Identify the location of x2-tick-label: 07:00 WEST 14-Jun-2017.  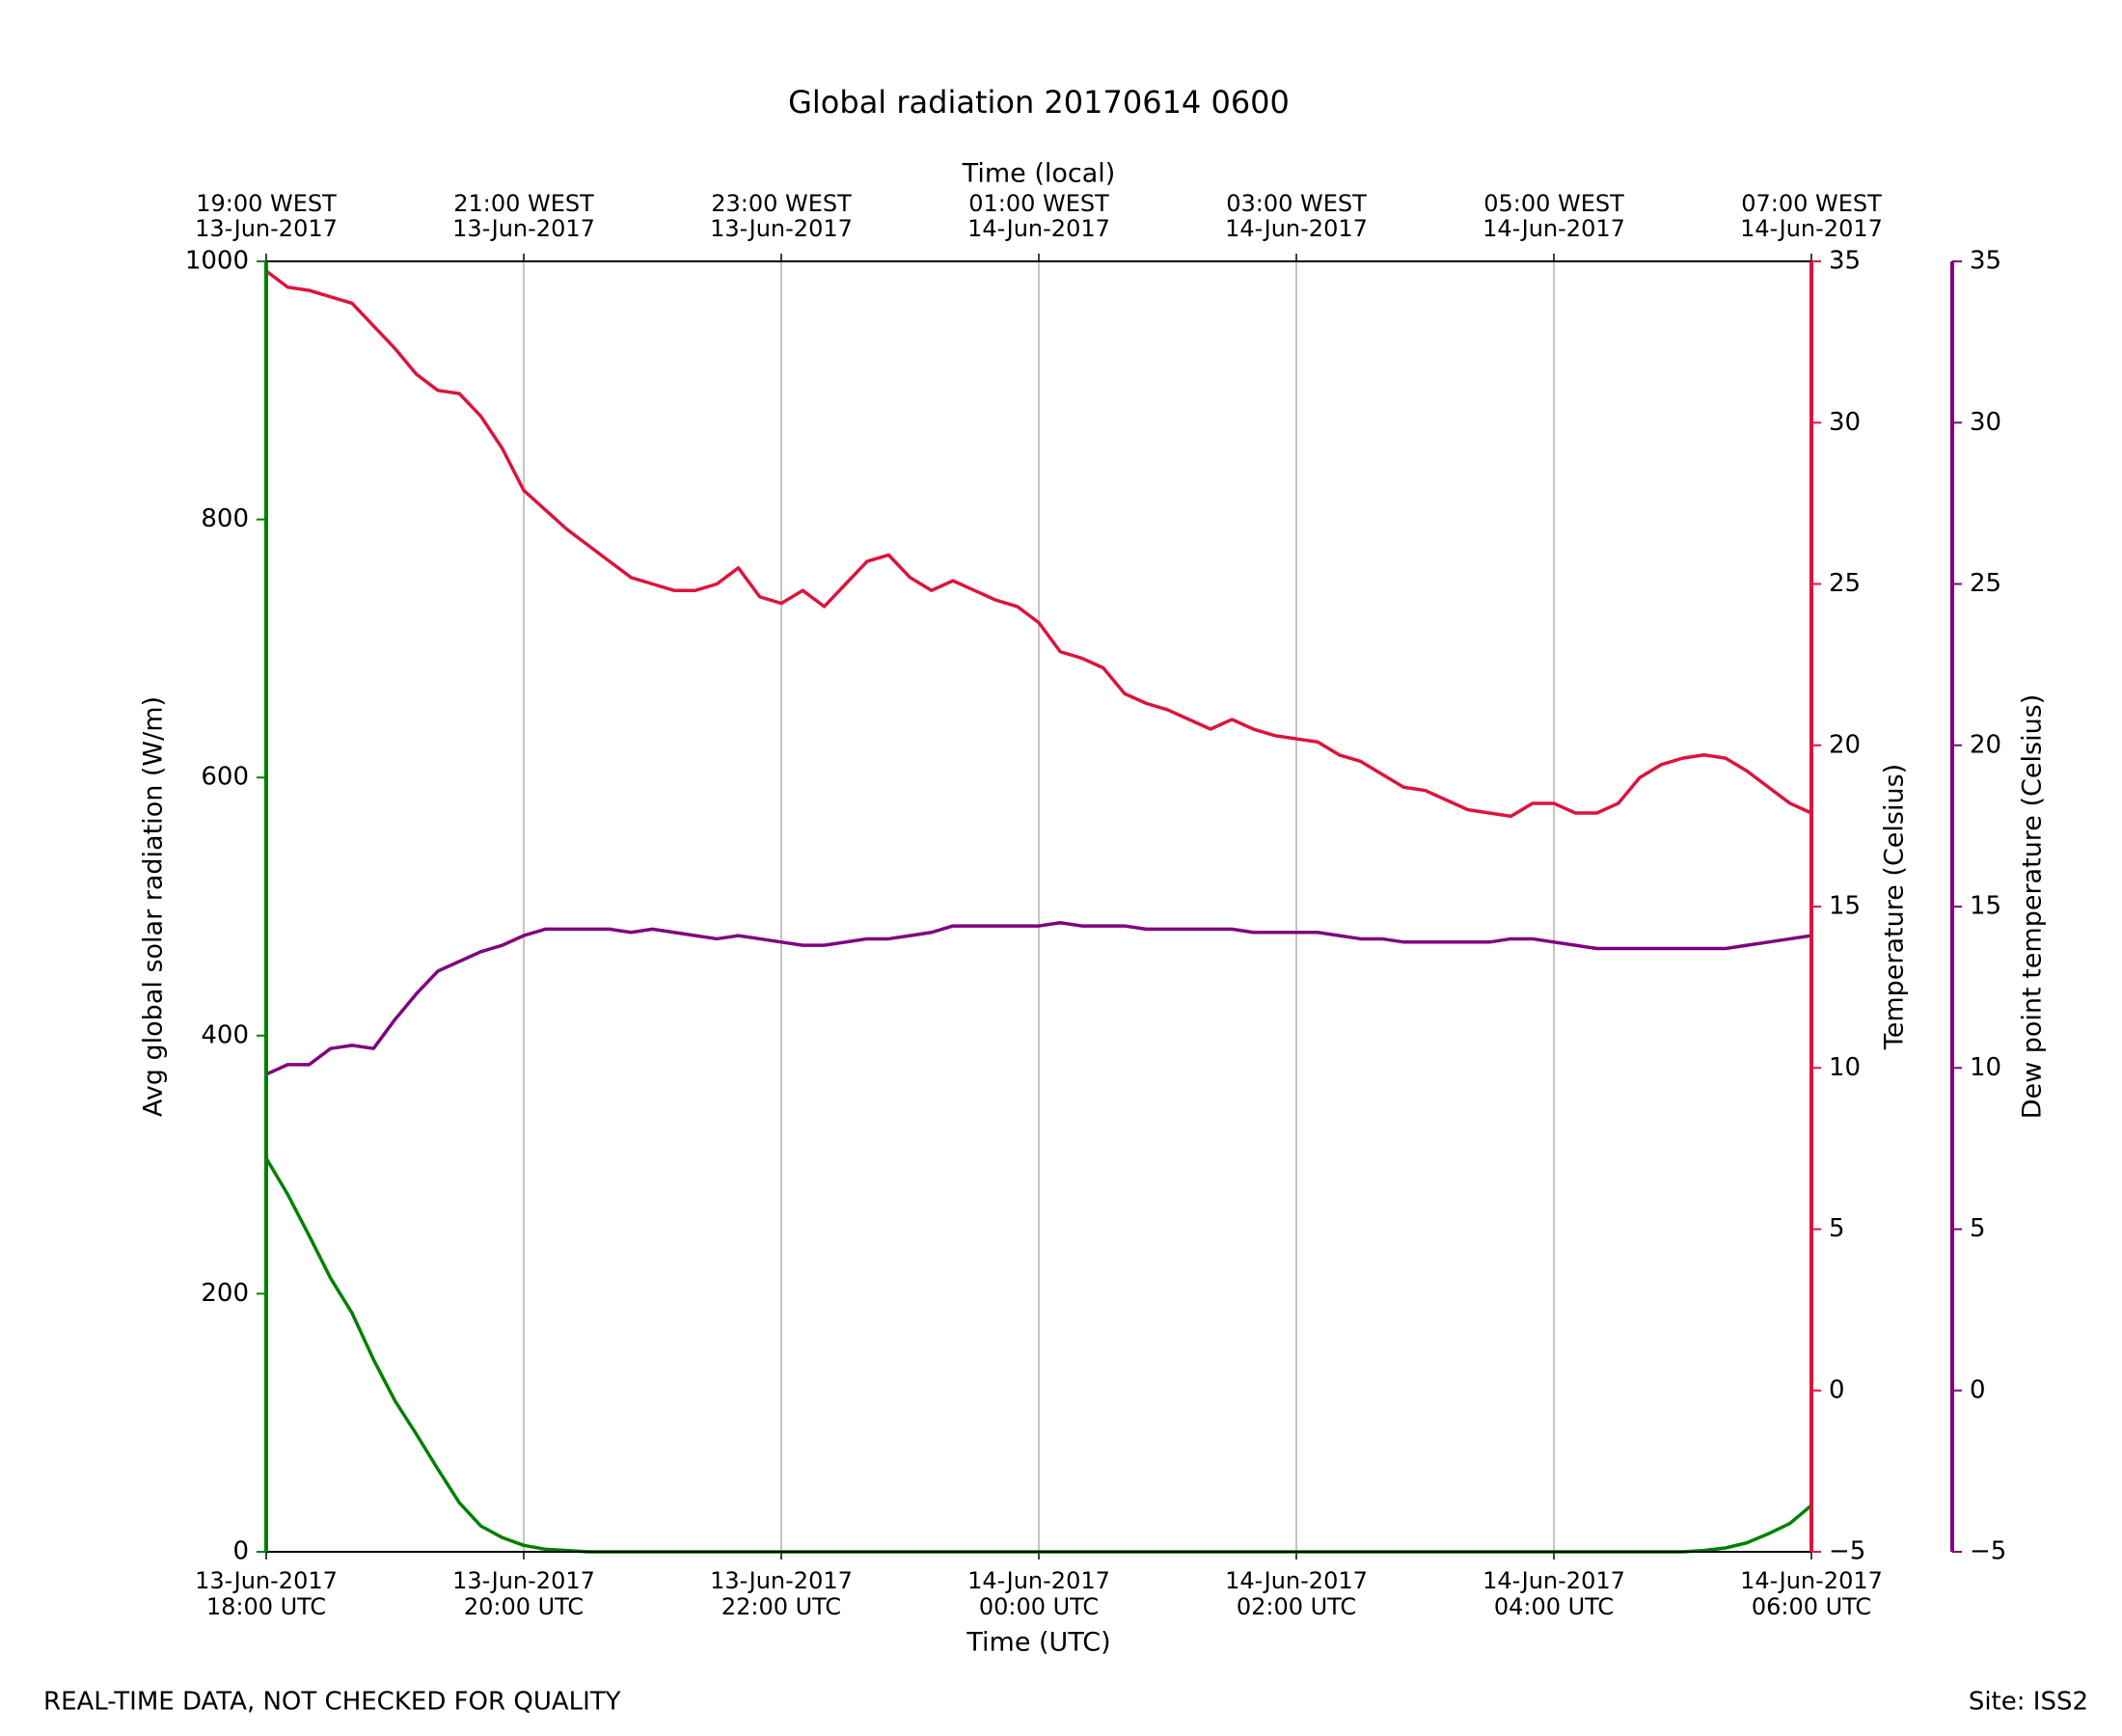
(1812, 216).